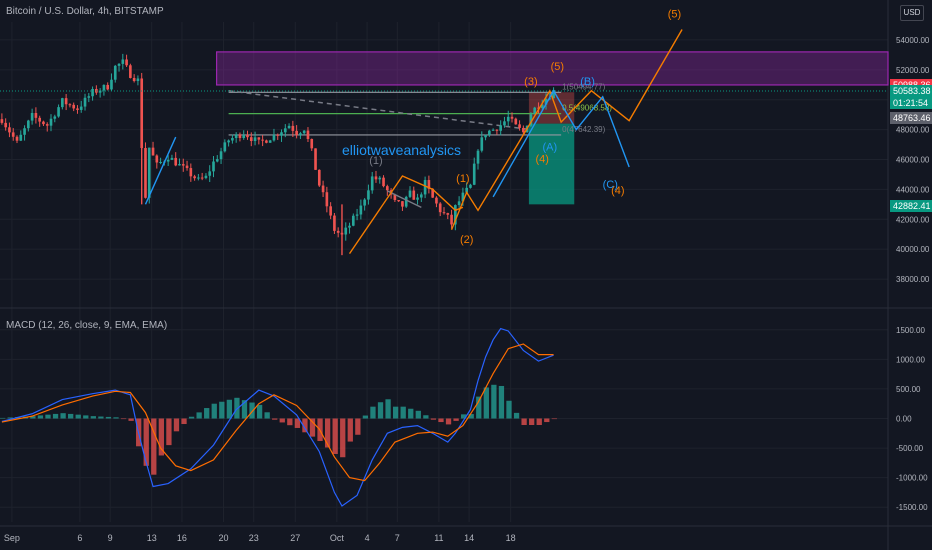 This screenshot has width=932, height=550. What do you see at coordinates (910, 359) in the screenshot?
I see `macd-axis-label: 1000.00` at bounding box center [910, 359].